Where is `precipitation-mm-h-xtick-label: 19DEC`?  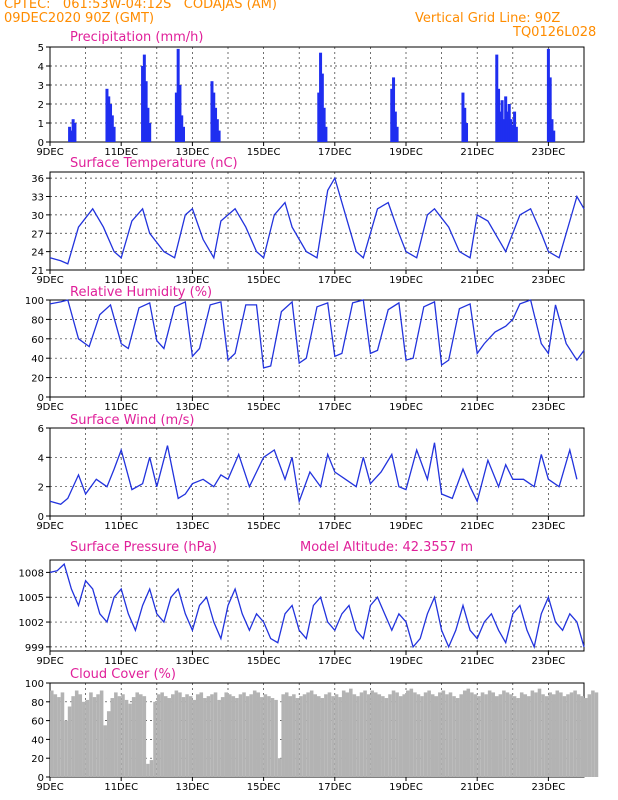 precipitation-mm-h-xtick-label: 19DEC is located at coordinates (406, 152).